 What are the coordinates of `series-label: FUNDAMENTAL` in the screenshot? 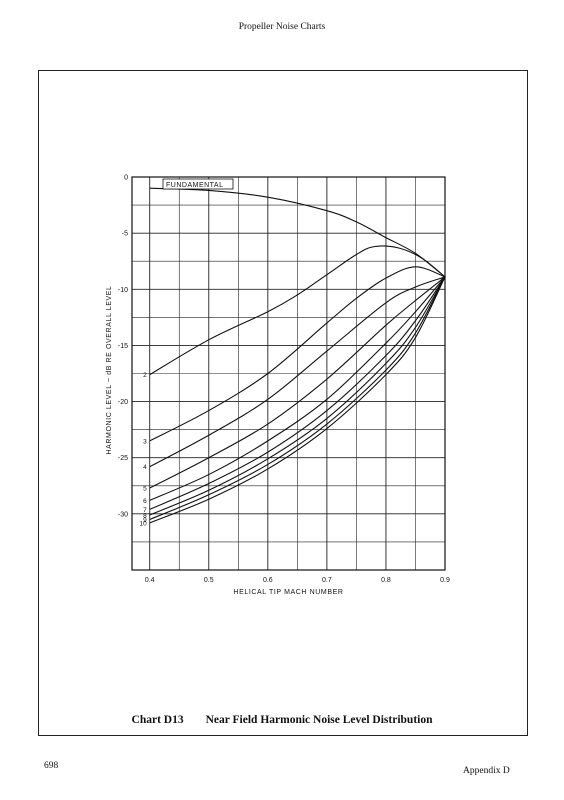 It's located at (194, 185).